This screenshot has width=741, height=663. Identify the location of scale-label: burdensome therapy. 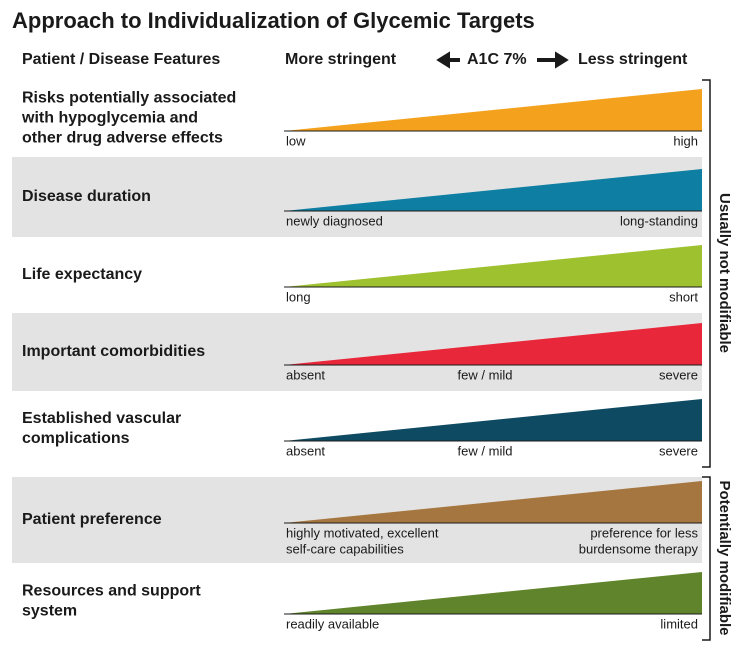
(639, 548).